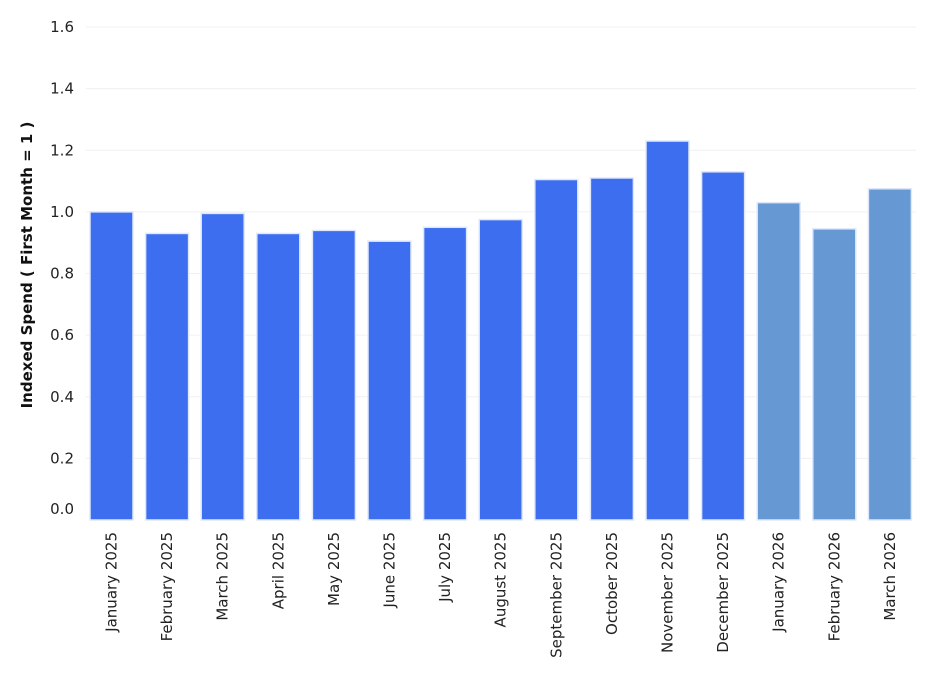 The image size is (926, 679). What do you see at coordinates (667, 330) in the screenshot?
I see `bar-november-2025` at bounding box center [667, 330].